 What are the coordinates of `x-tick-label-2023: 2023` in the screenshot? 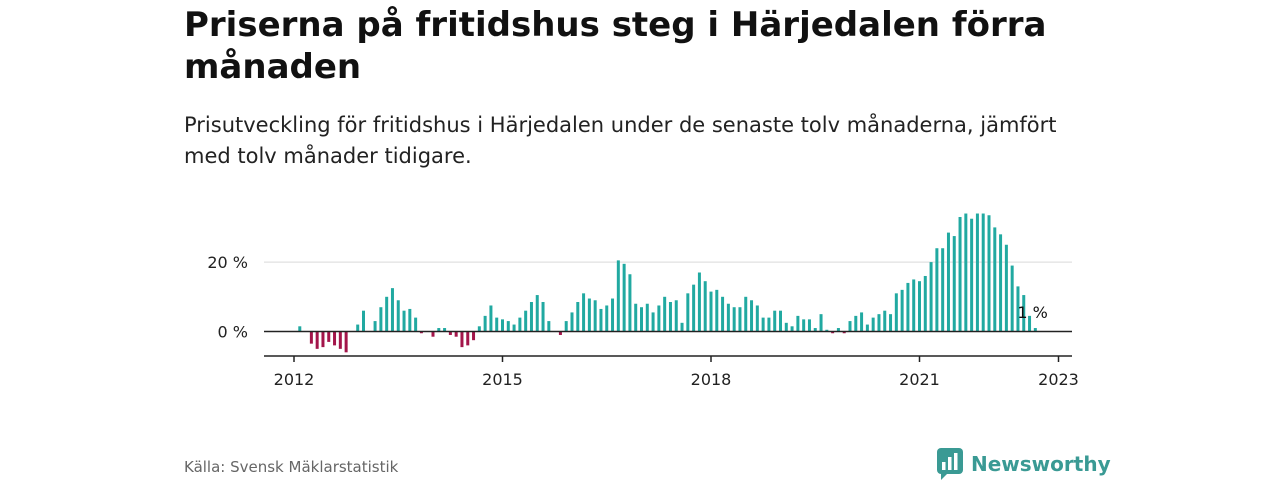 It's located at (1058, 379).